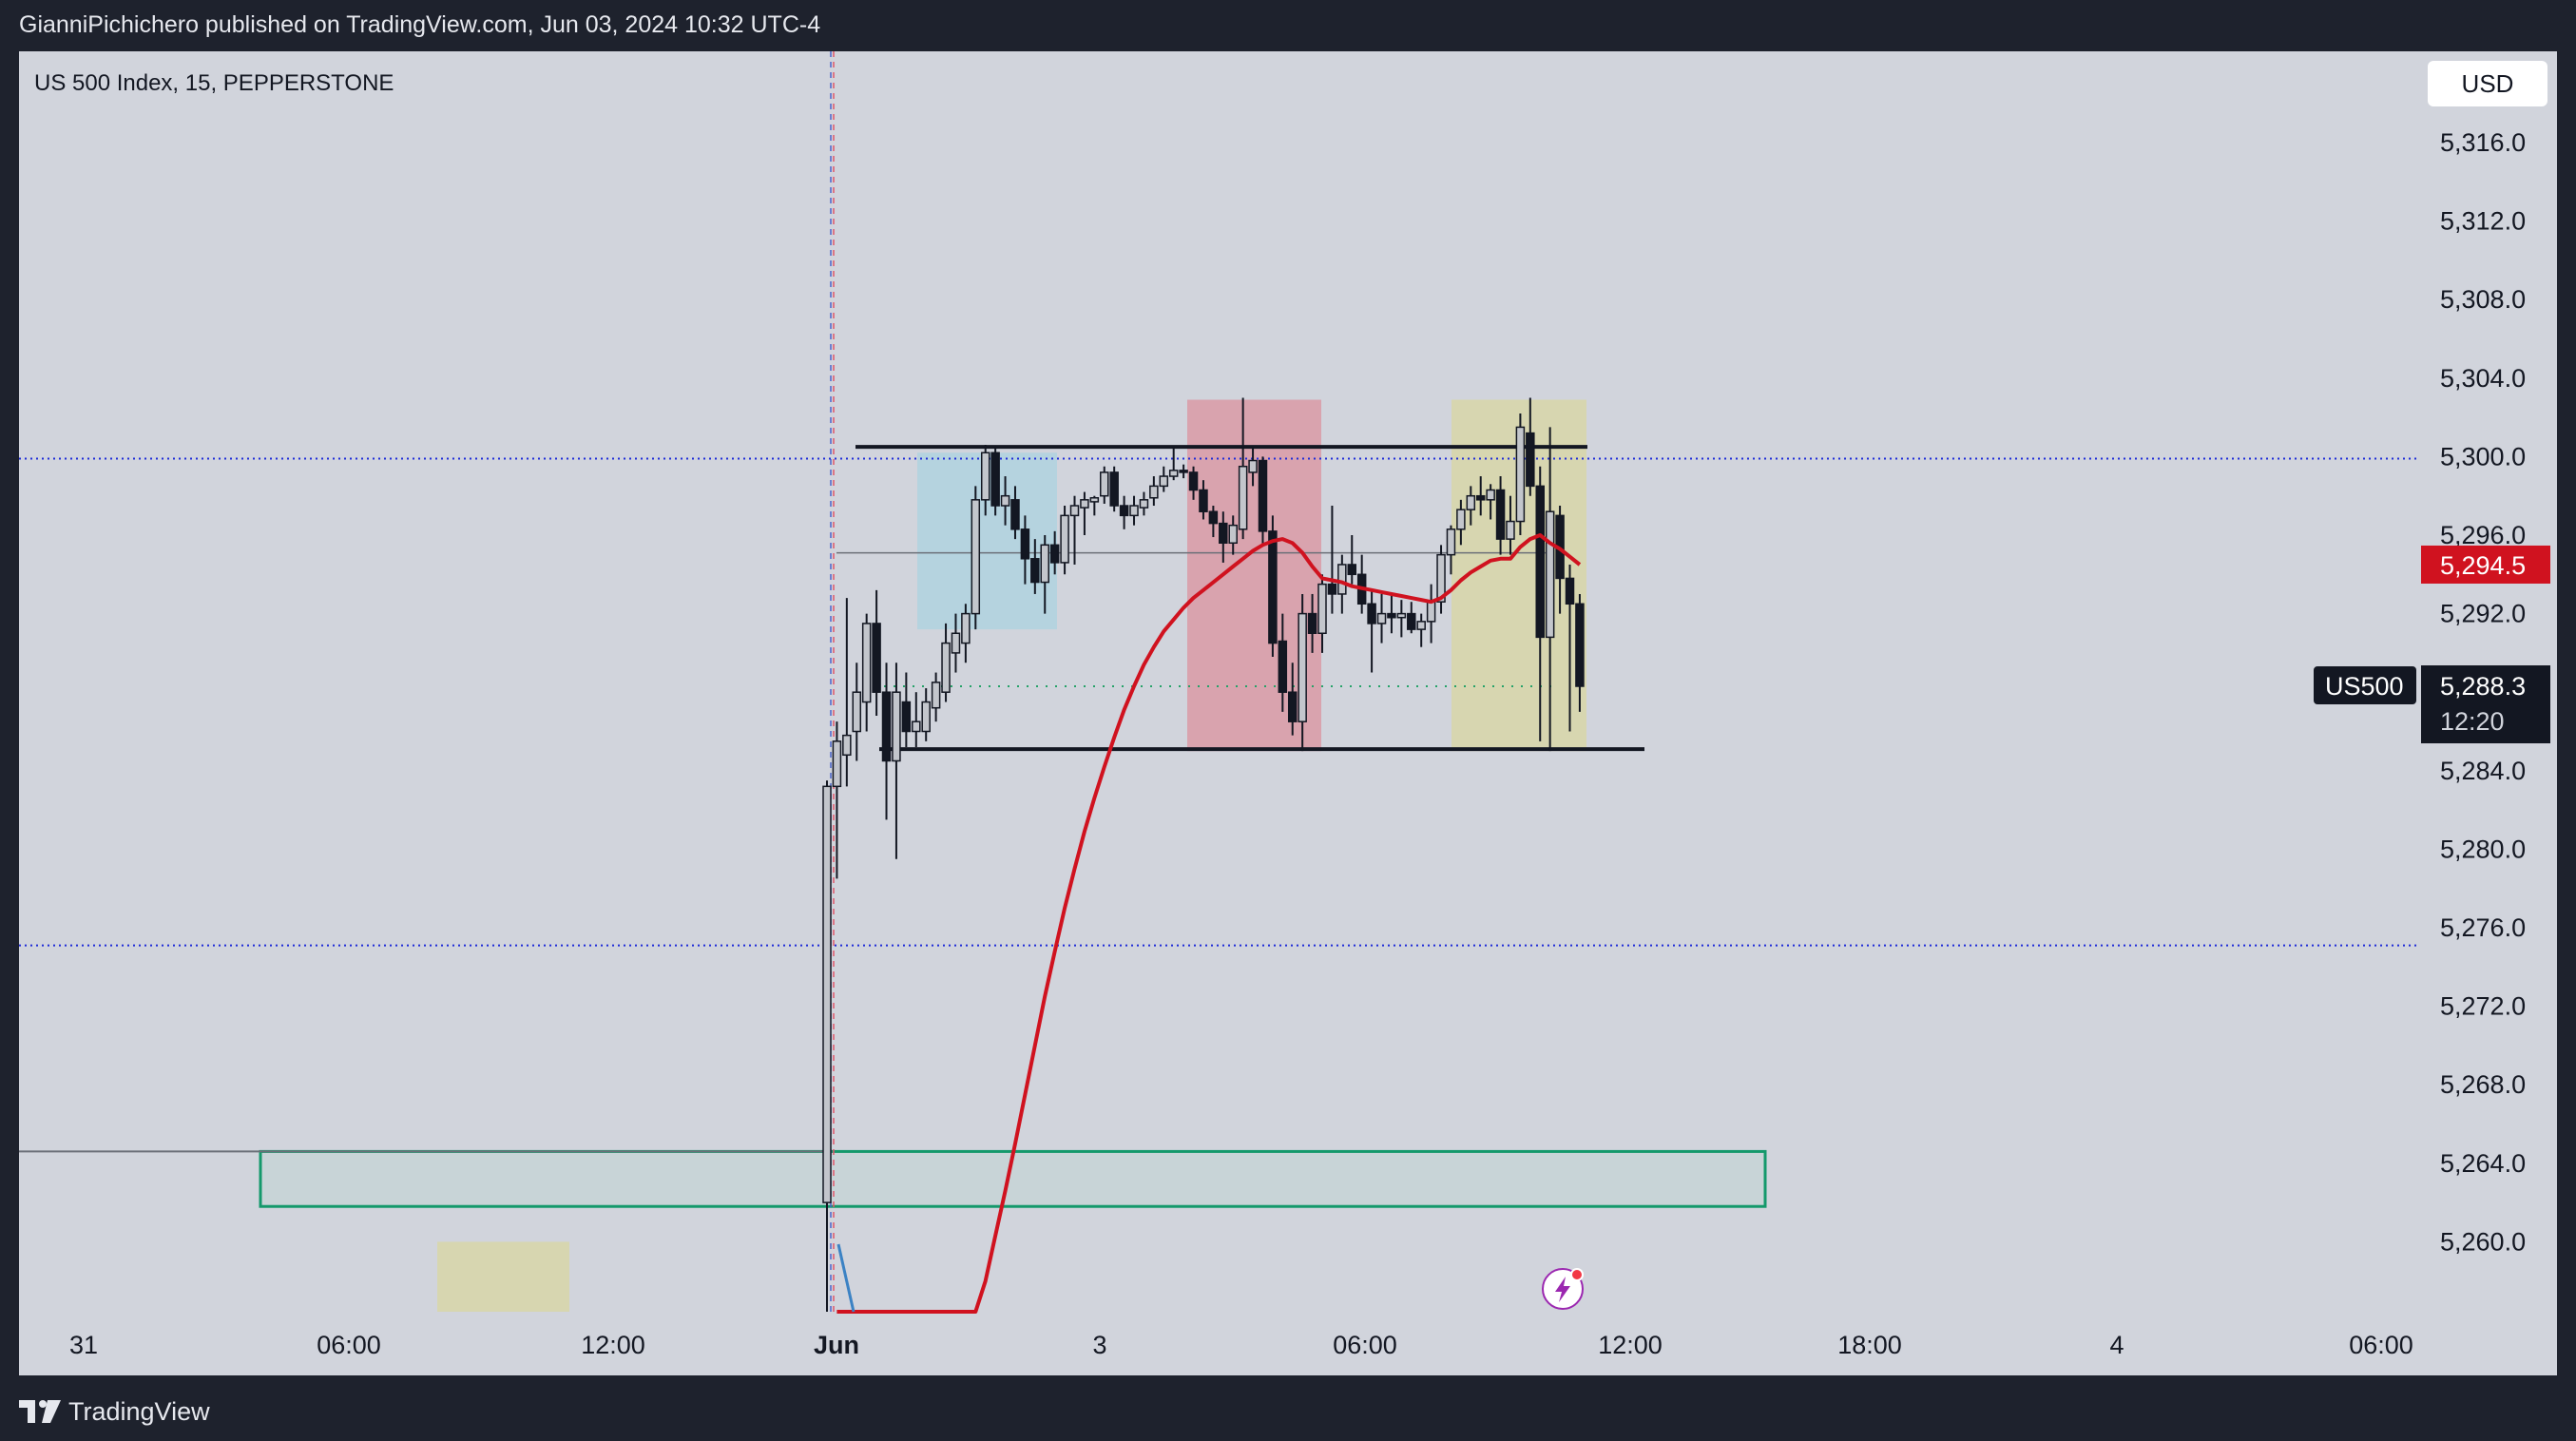  What do you see at coordinates (503, 1276) in the screenshot?
I see `highlight-box-yellow` at bounding box center [503, 1276].